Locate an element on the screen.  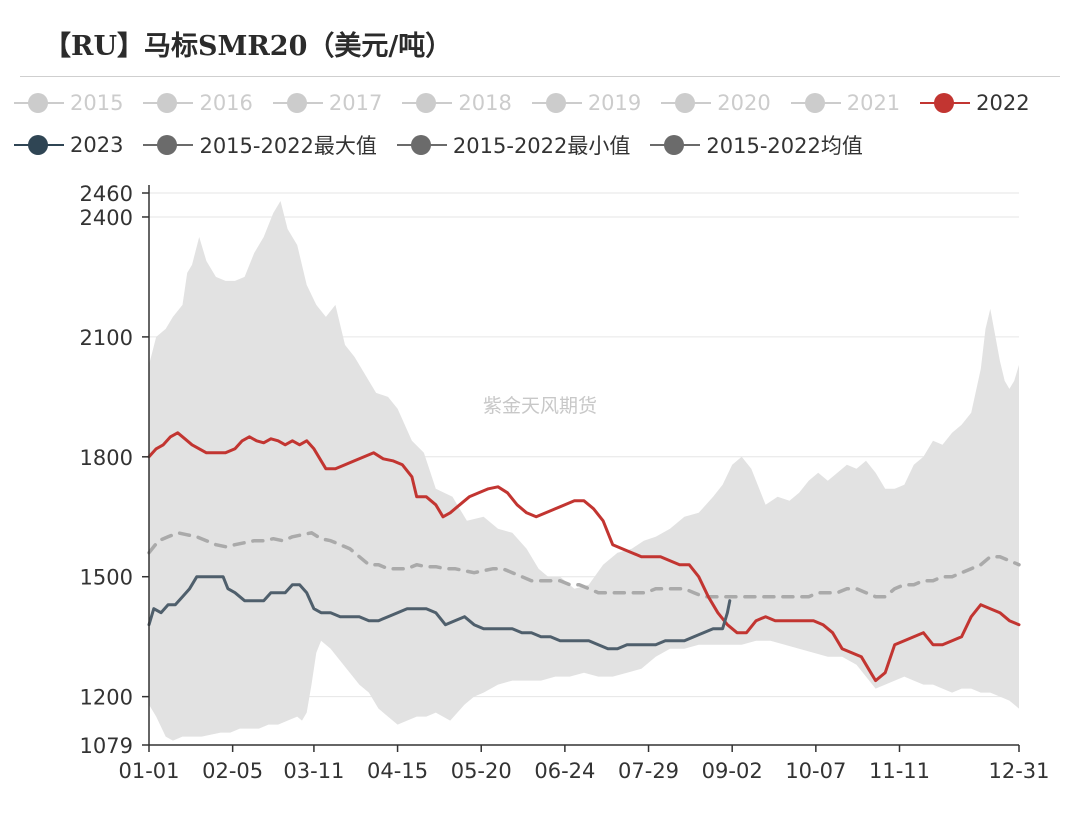
legend-item-2020: 2020 is located at coordinates (716, 103).